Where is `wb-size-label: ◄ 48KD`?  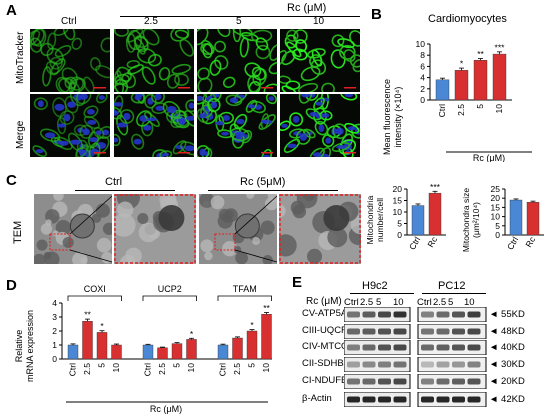 wb-size-label: ◄ 48KD is located at coordinates (507, 331).